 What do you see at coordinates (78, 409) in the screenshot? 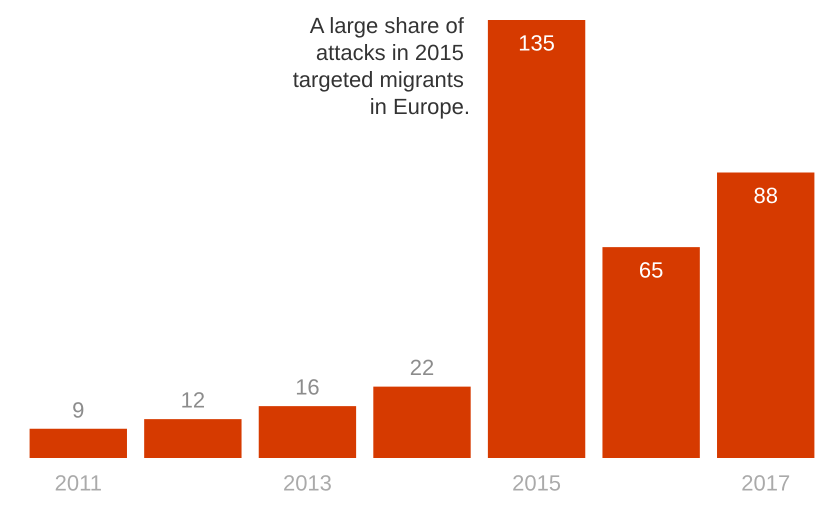
I see `data-label: 9` at bounding box center [78, 409].